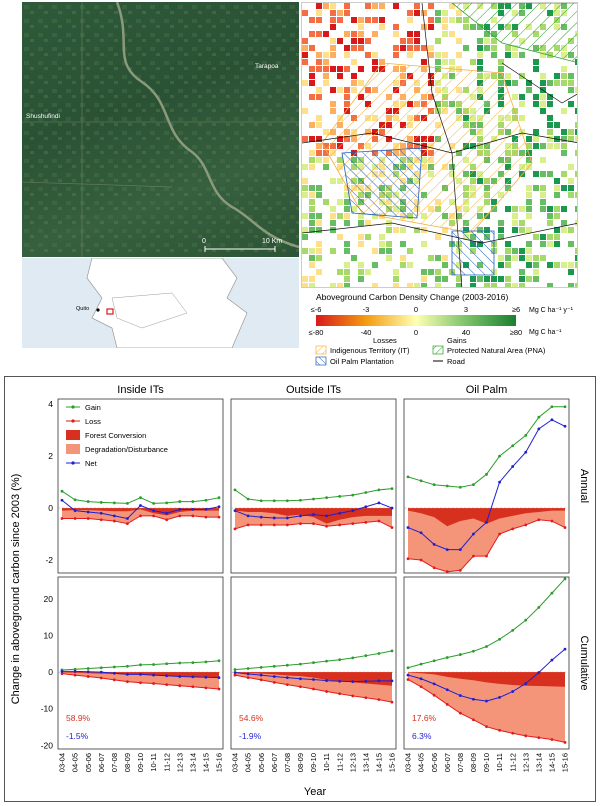 The width and height of the screenshot is (600, 806). Describe the element at coordinates (584, 662) in the screenshot. I see `row-title: Cumulative` at that location.